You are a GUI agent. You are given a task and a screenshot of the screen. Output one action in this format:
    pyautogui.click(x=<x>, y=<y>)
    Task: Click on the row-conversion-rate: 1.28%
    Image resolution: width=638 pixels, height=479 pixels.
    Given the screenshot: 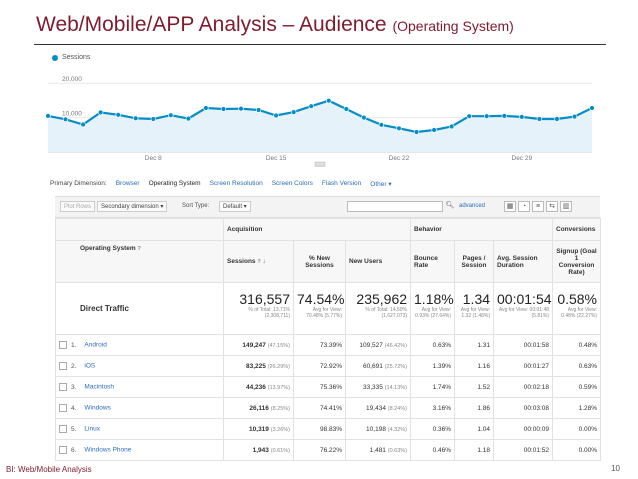 What is the action you would take?
    pyautogui.click(x=577, y=408)
    